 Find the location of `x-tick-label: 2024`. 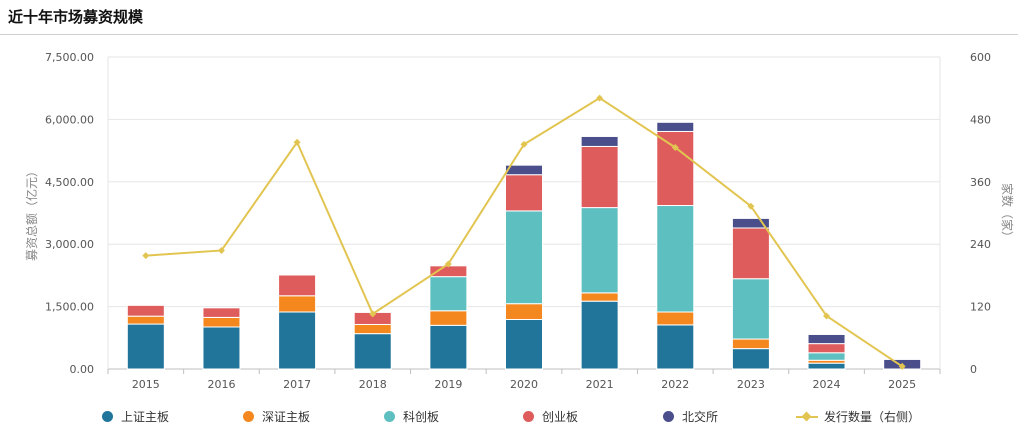

x-tick-label: 2024 is located at coordinates (827, 384).